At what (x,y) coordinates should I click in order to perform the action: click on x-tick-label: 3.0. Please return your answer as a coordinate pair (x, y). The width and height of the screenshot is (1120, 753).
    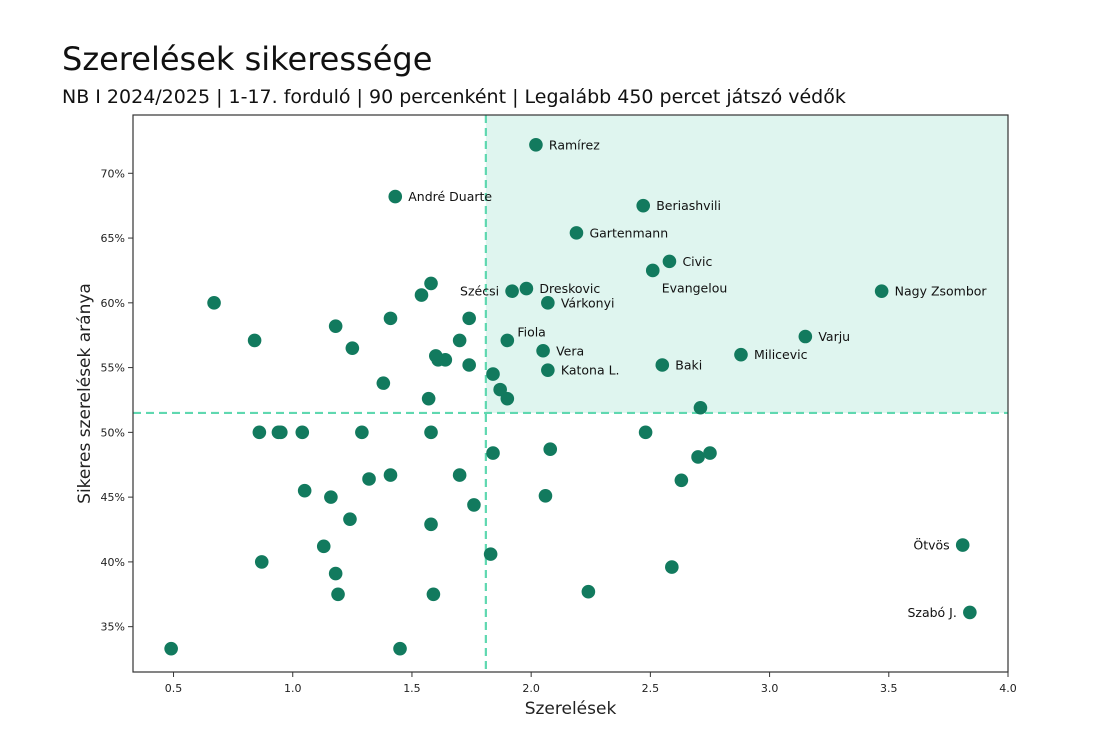
    Looking at the image, I should click on (770, 688).